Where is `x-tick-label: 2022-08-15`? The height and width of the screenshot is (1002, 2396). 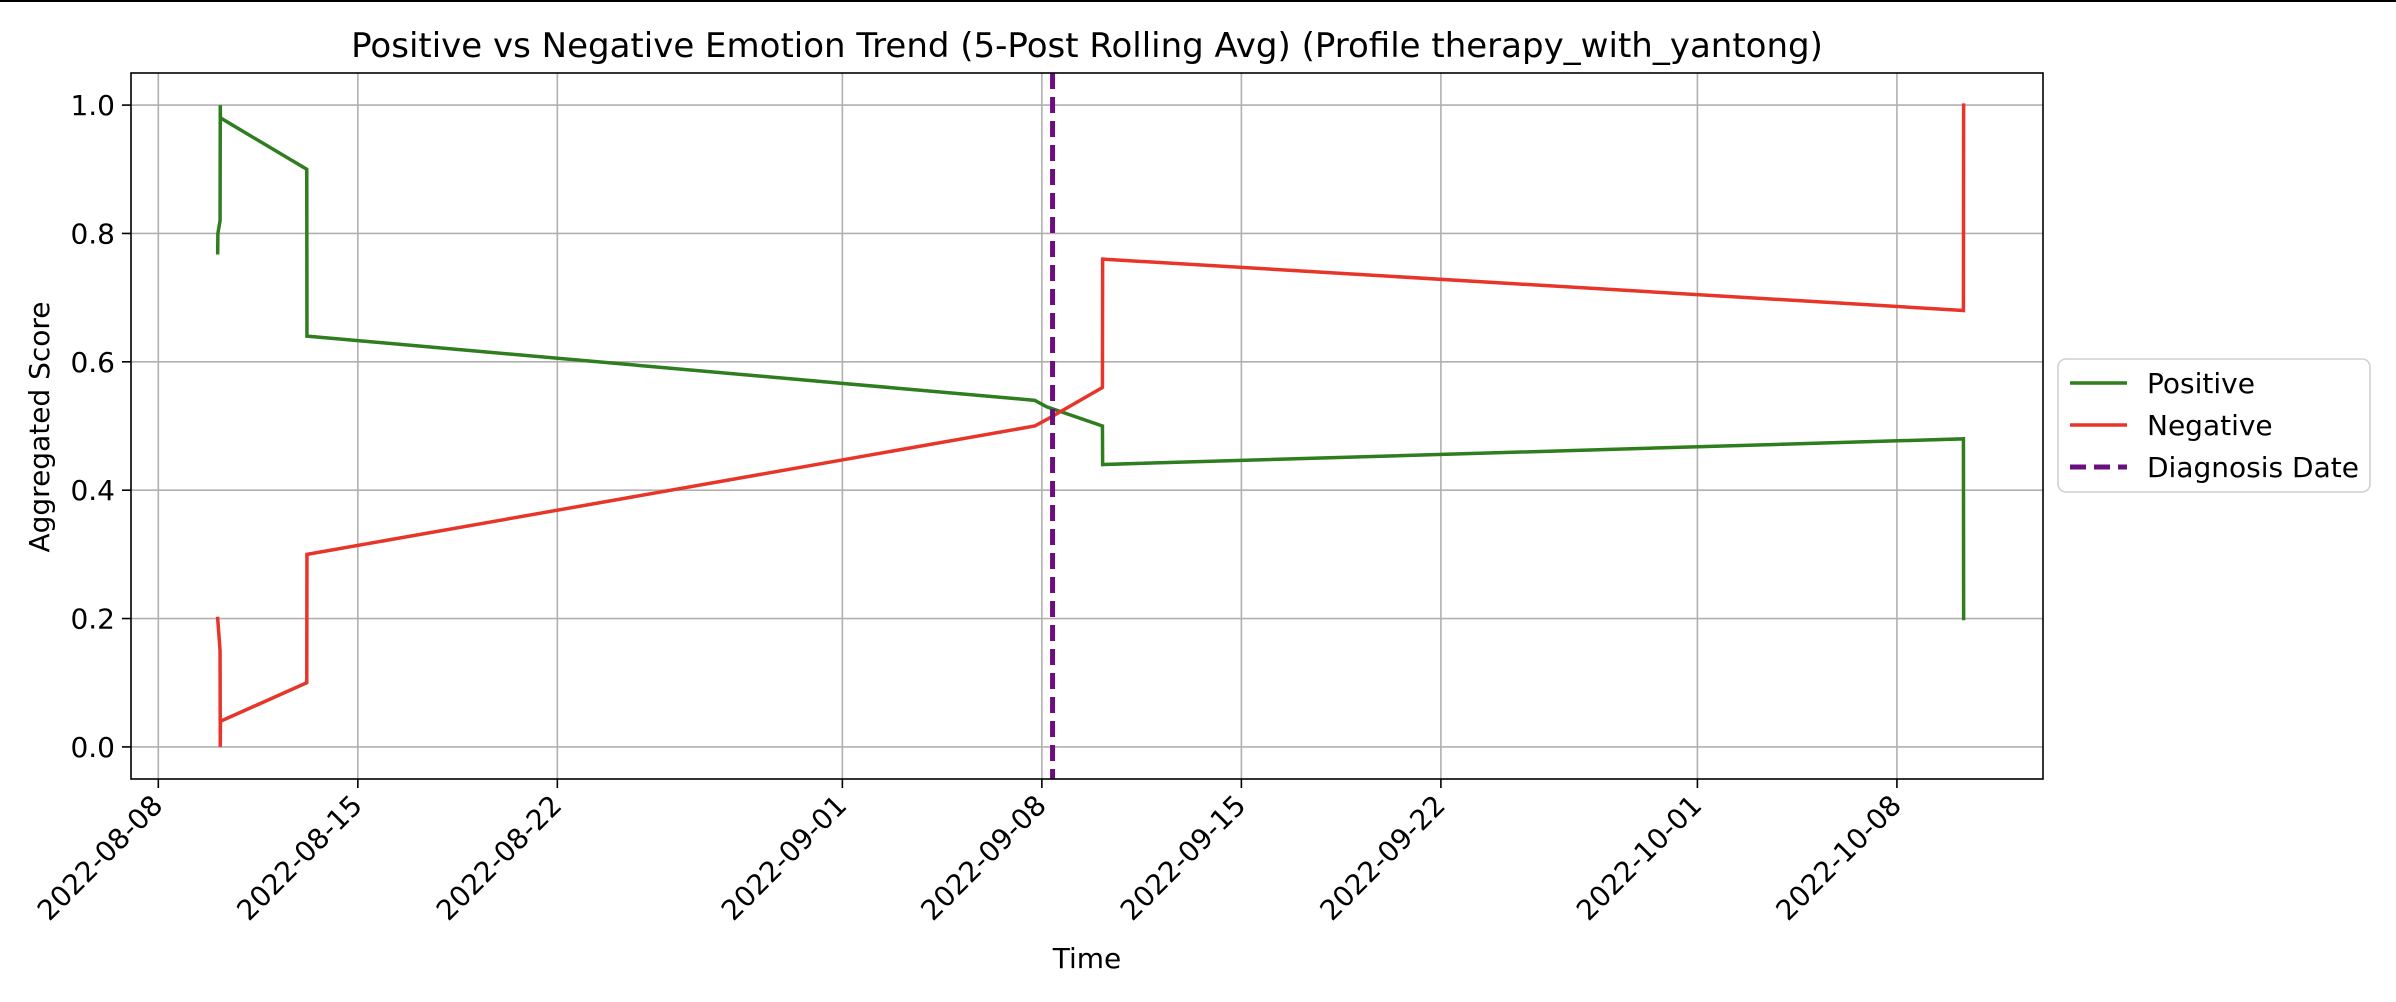 x-tick-label: 2022-08-15 is located at coordinates (299, 858).